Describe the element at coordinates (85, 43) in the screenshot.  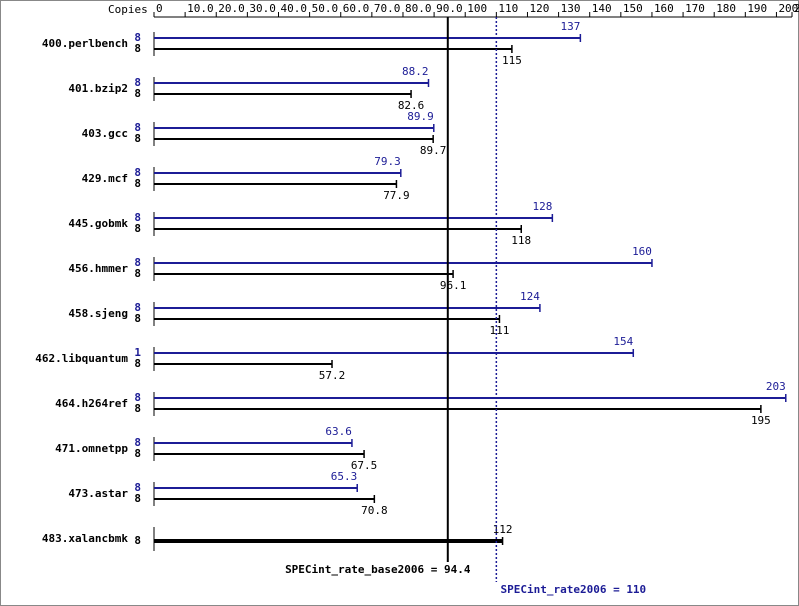
I see `category-label: 400.perlbench` at that location.